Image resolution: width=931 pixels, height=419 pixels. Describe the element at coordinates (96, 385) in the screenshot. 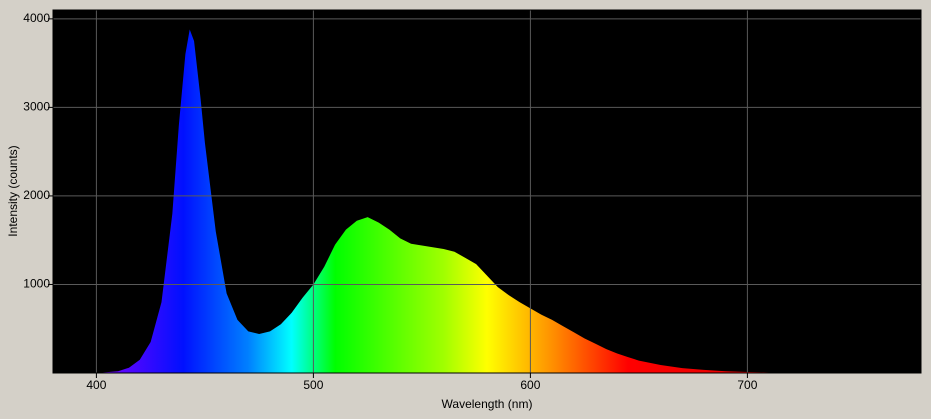

I see `x-tick-label: 400` at that location.